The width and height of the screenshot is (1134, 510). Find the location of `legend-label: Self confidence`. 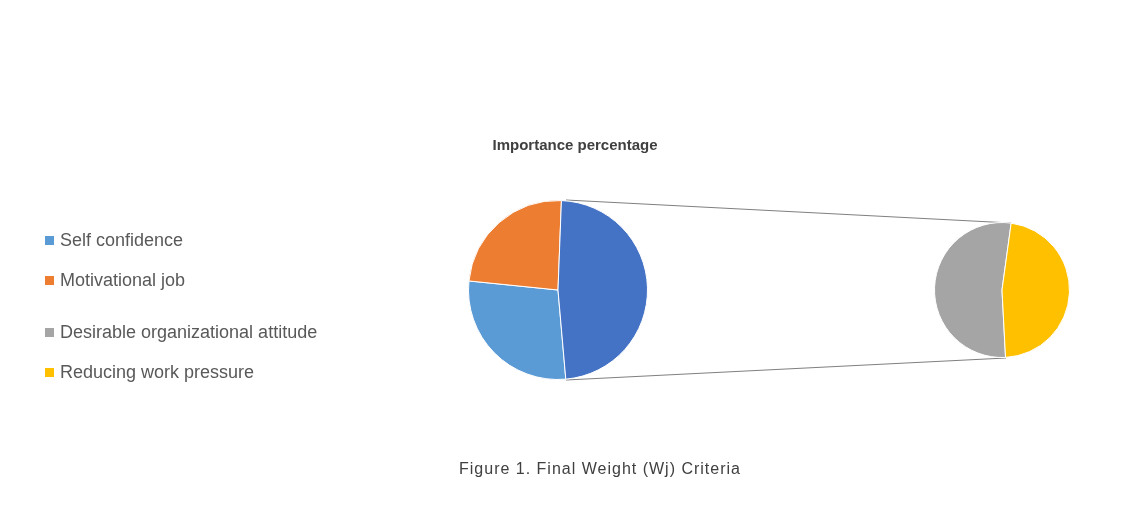

legend-label: Self confidence is located at coordinates (122, 240).